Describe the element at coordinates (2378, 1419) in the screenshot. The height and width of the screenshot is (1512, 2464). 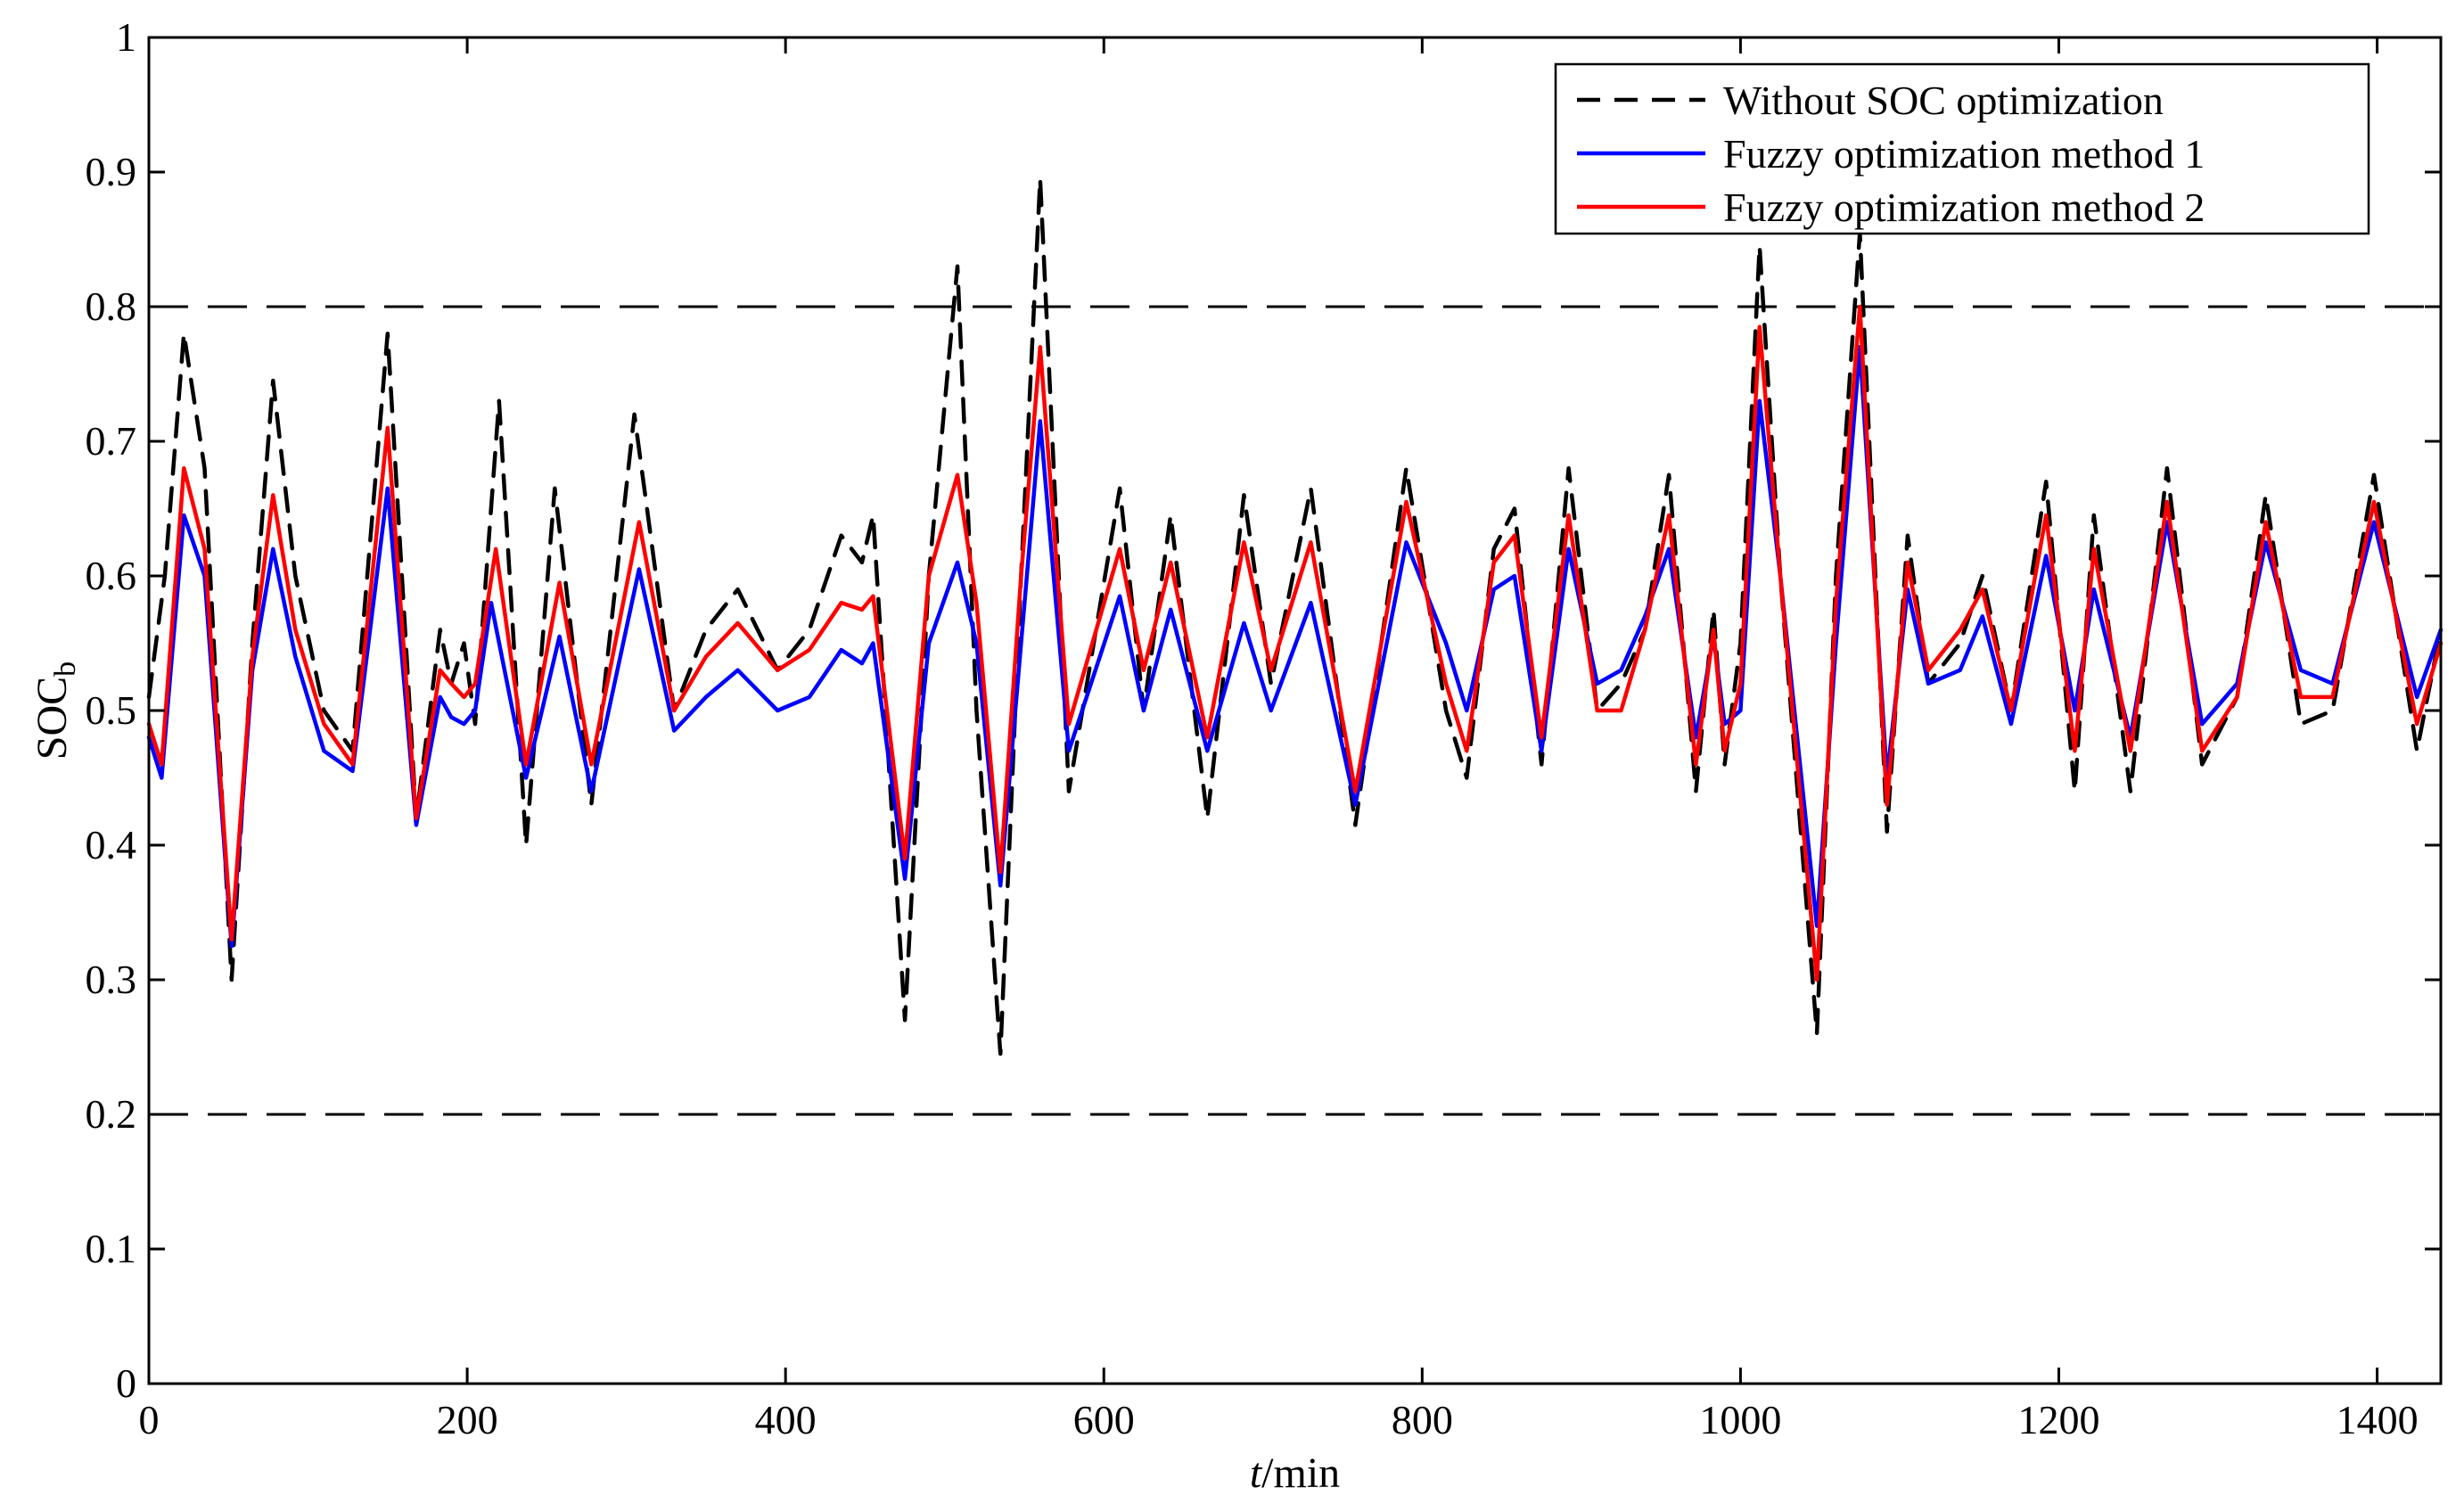
I see `x-tick-label-7: 1400` at that location.